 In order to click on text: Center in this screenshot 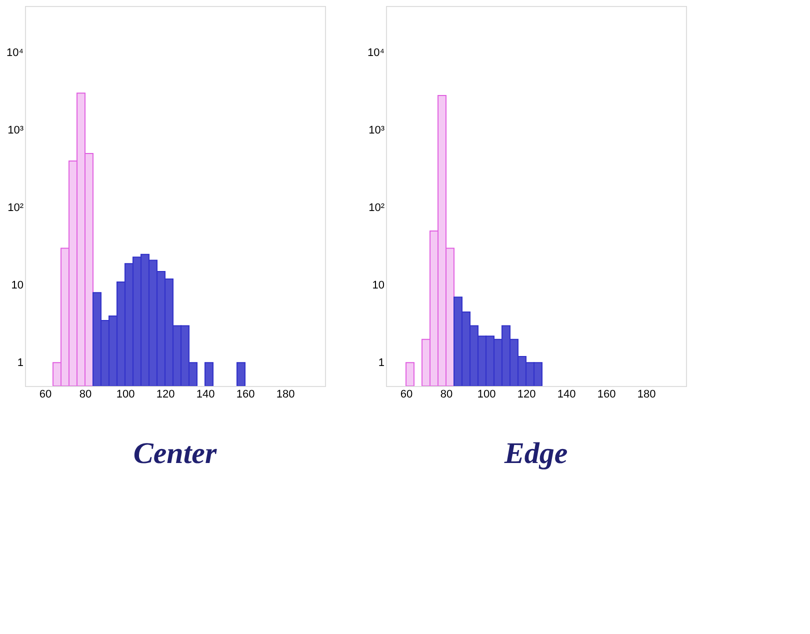, I will do `click(175, 453)`.